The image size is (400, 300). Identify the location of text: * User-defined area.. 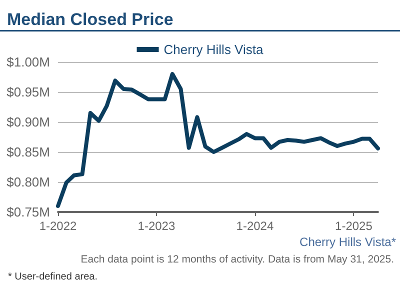
(53, 277).